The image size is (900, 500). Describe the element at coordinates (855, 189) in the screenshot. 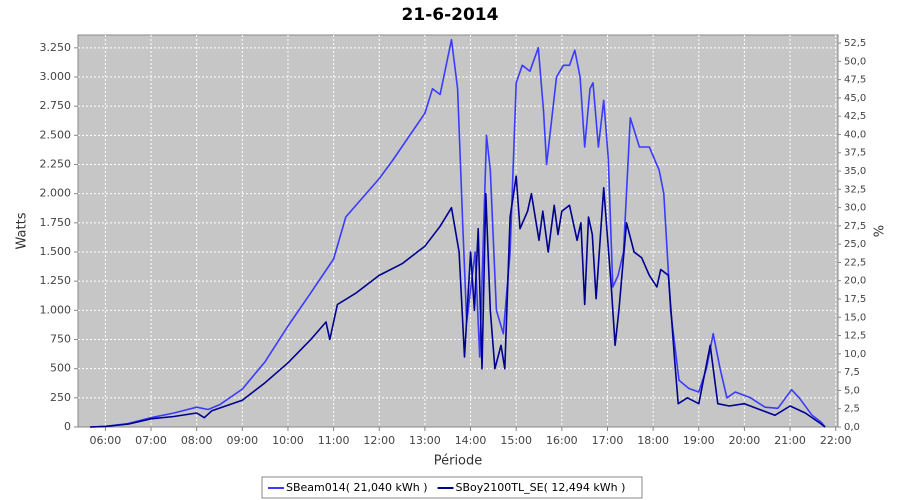

I see `y2-tick-label: 32,5` at that location.